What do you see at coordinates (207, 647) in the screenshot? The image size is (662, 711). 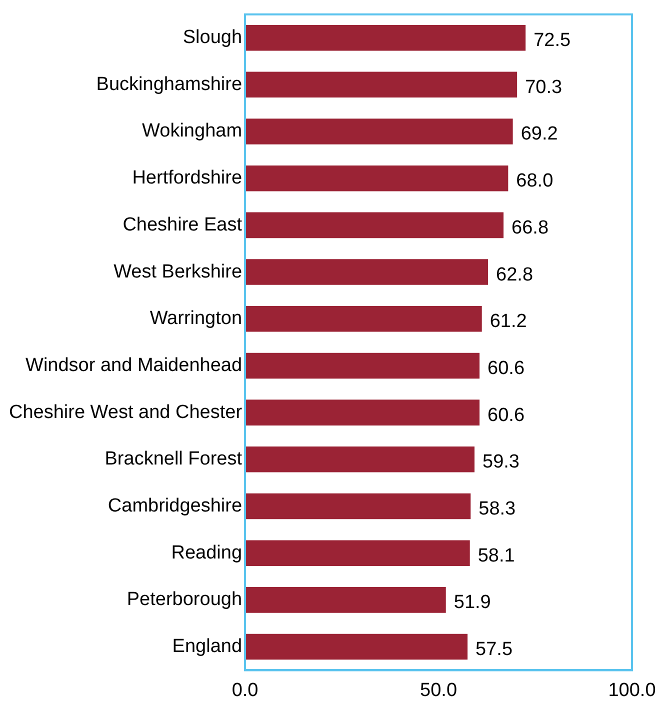 I see `y-tick-label: England` at bounding box center [207, 647].